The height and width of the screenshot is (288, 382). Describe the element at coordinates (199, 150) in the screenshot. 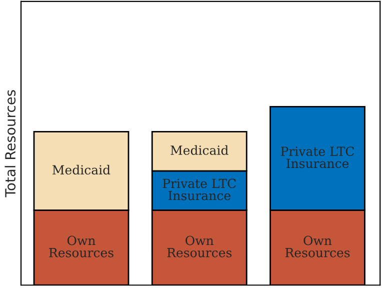

I see `series-label: Medicaid` at that location.